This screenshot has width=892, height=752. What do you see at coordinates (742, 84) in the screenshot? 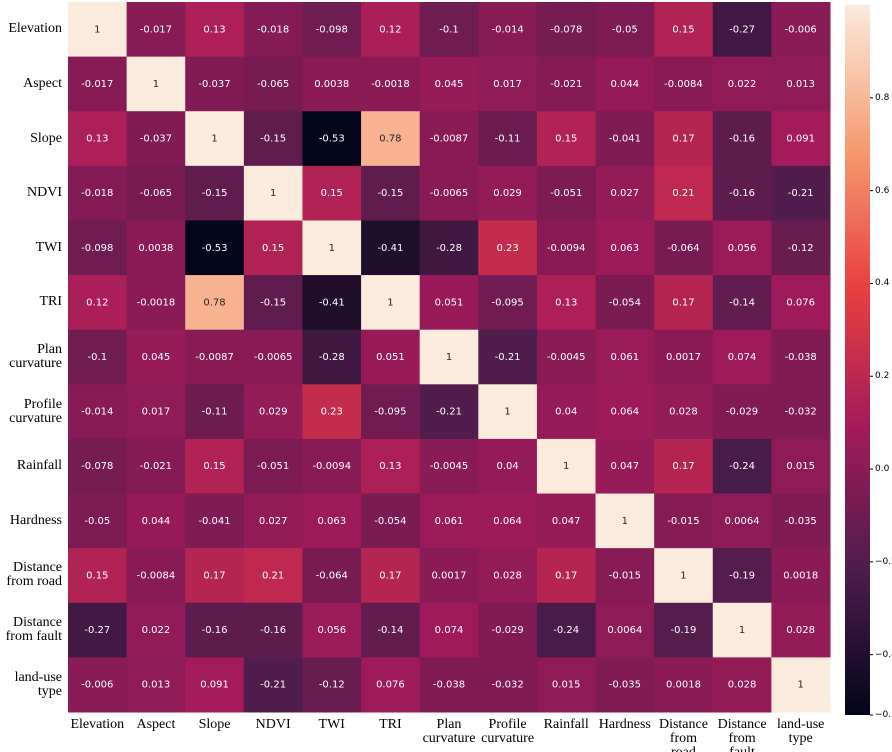
I see `cell-label: 0.022` at bounding box center [742, 84].